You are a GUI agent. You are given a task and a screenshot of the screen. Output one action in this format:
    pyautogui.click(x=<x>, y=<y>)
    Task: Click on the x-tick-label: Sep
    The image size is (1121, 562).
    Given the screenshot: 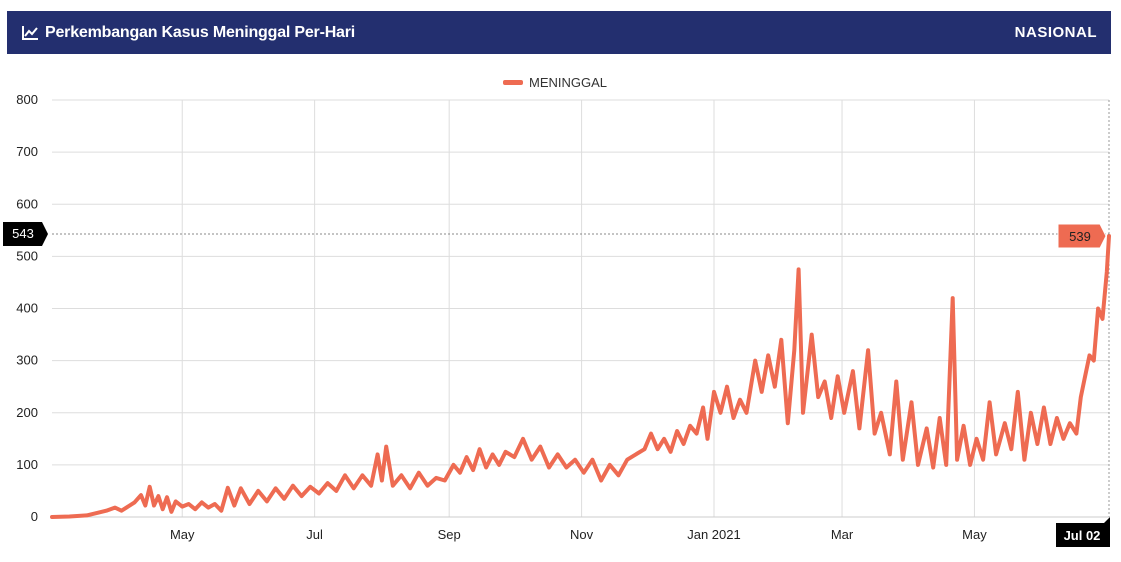 What is the action you would take?
    pyautogui.click(x=449, y=534)
    